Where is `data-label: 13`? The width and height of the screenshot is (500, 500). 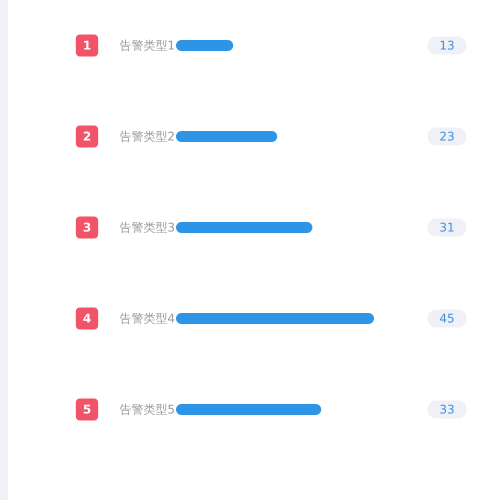 data-label: 13 is located at coordinates (447, 45).